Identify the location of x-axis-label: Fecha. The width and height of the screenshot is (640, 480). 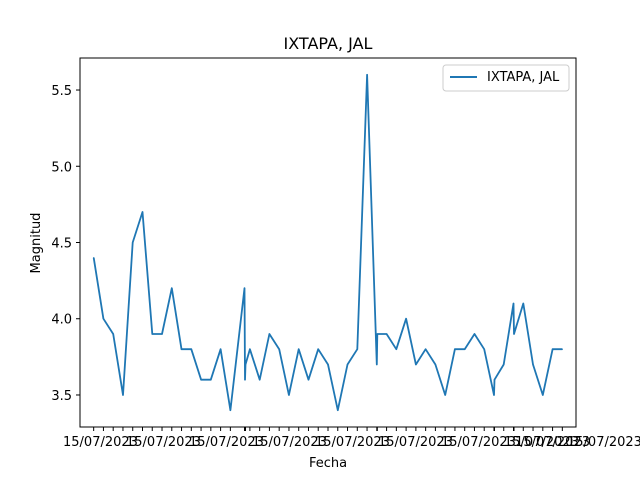
(328, 463).